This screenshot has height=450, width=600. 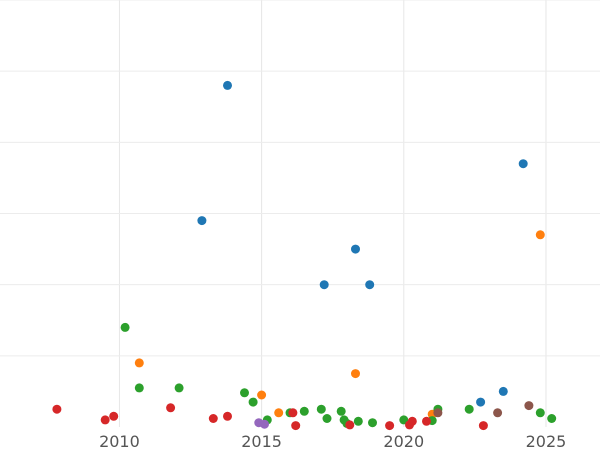 I want to click on x-tick-label: 2020, so click(x=403, y=441).